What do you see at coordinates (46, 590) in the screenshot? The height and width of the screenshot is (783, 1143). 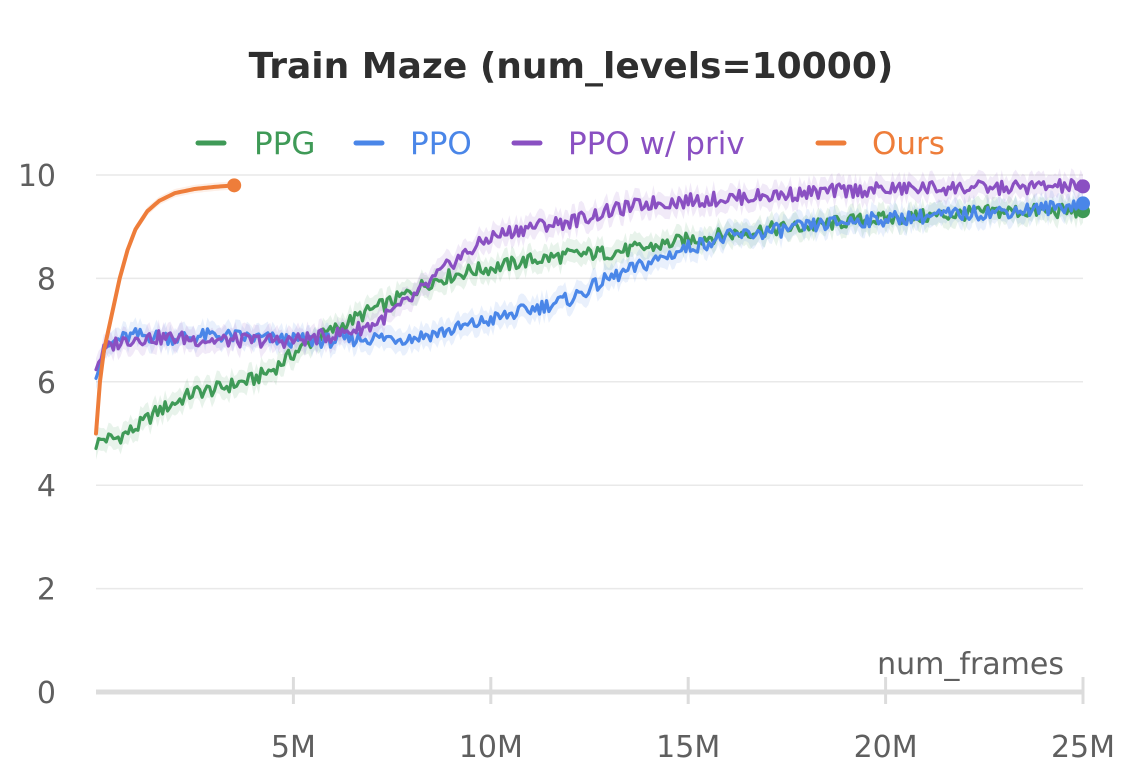 I see `y-tick-label: 2` at bounding box center [46, 590].